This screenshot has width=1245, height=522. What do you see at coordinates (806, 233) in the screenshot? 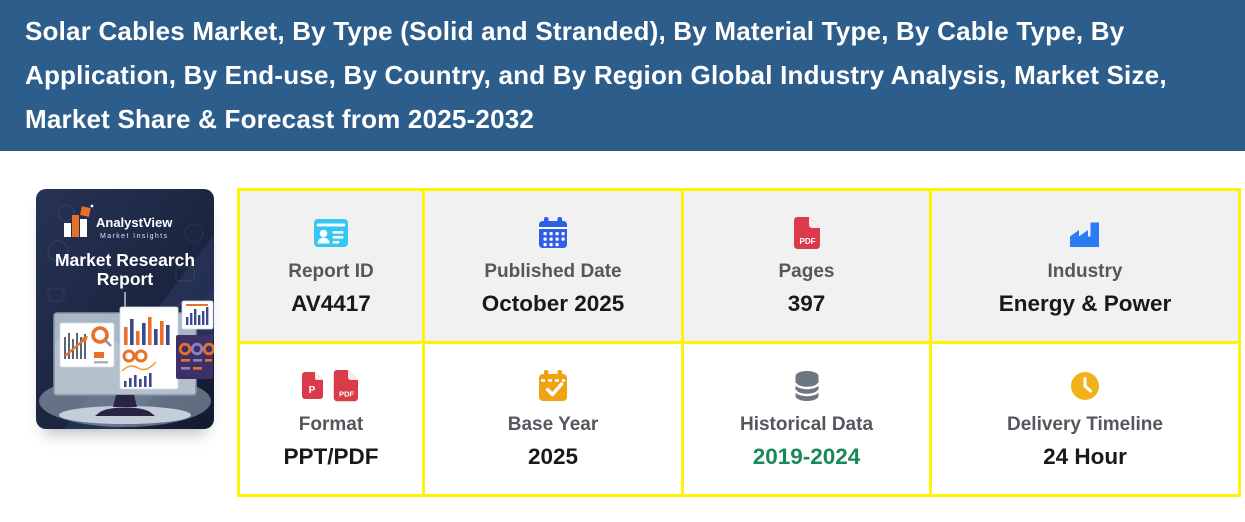
I see `pdf-file-icon: PDF` at bounding box center [806, 233].